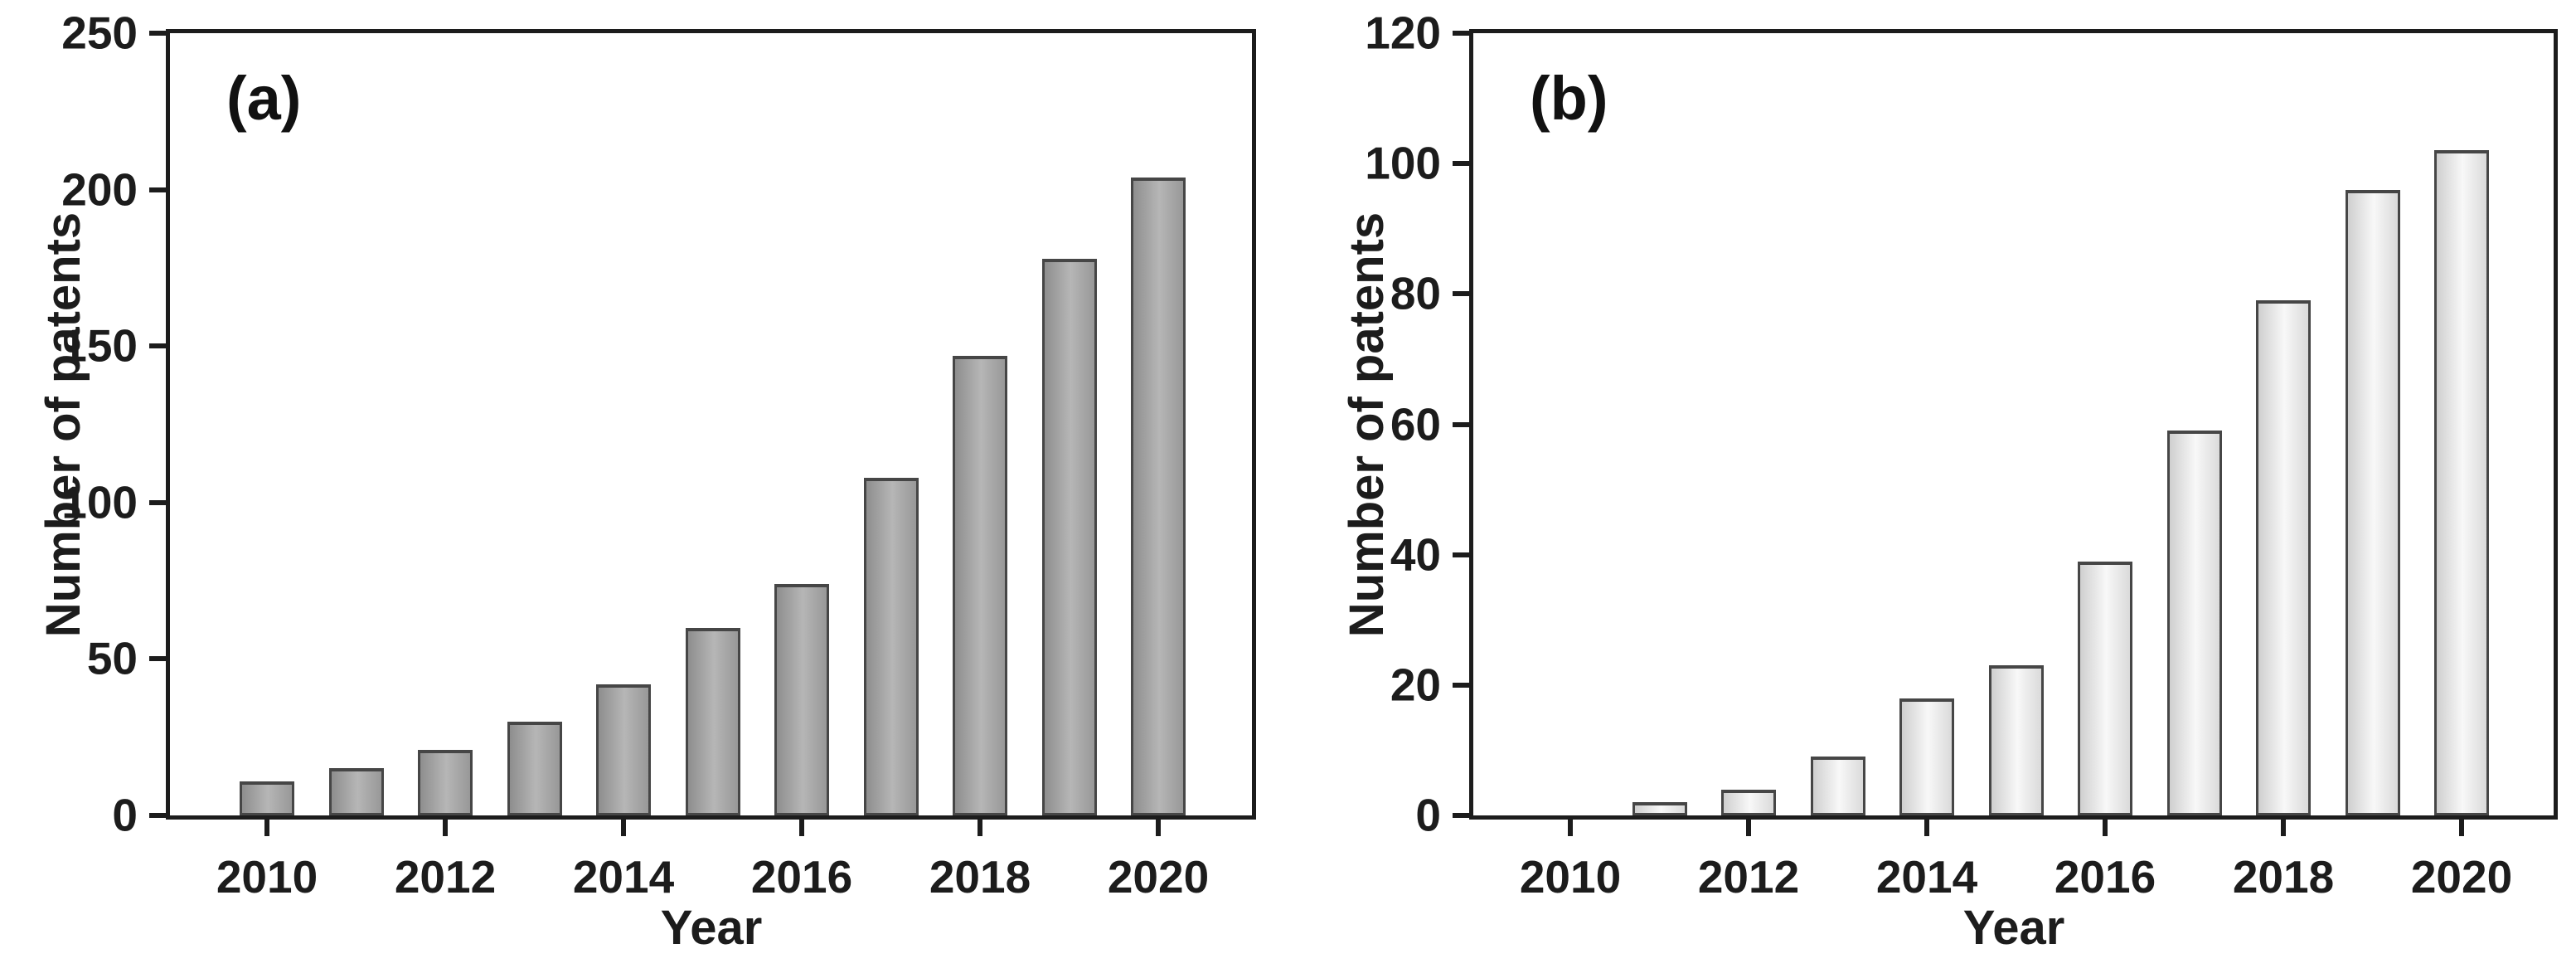 This screenshot has width=2576, height=978. I want to click on x-axis-title-b: Year, so click(2013, 928).